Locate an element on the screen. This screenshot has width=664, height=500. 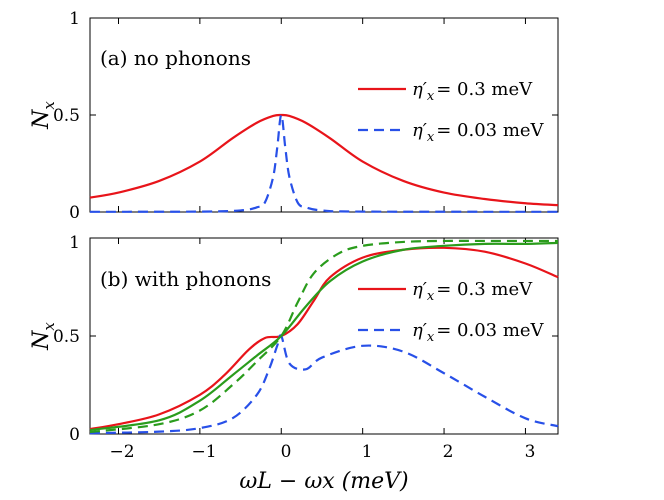
panel-b-legend: η′x = 0.3 meV η′x = 0.03 meV is located at coordinates (451, 312).